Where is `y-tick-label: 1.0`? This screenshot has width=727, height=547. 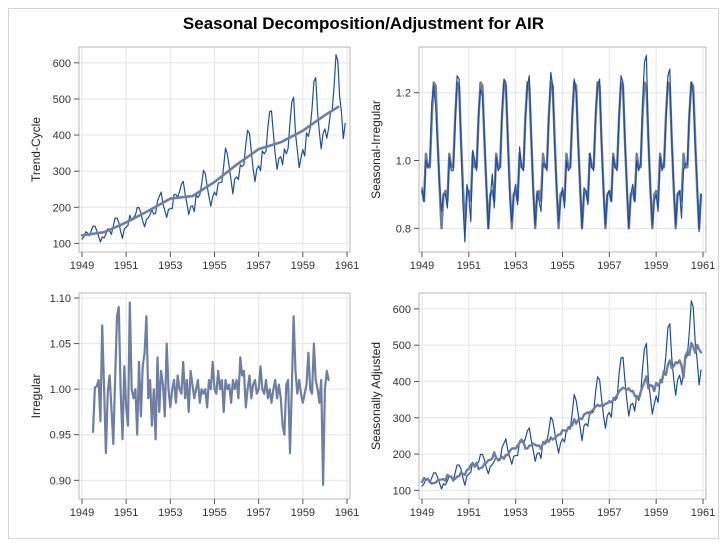 y-tick-label: 1.0 is located at coordinates (403, 162).